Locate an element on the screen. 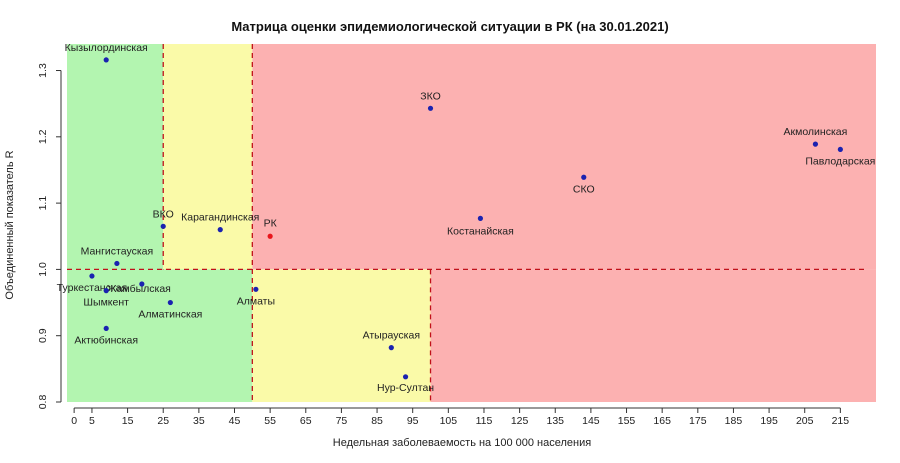 This screenshot has height=463, width=900. data-label-7: Карагандинская is located at coordinates (220, 218).